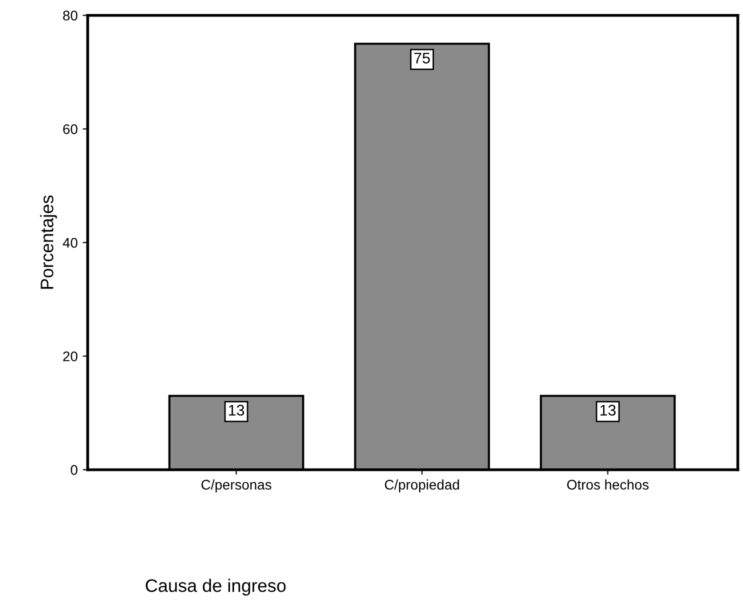 The height and width of the screenshot is (614, 743). What do you see at coordinates (70, 243) in the screenshot?
I see `y-tick-label: 40` at bounding box center [70, 243].